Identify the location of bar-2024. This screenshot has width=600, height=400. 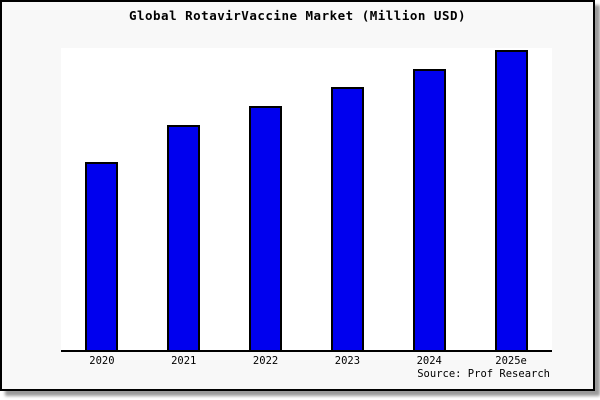
(429, 209).